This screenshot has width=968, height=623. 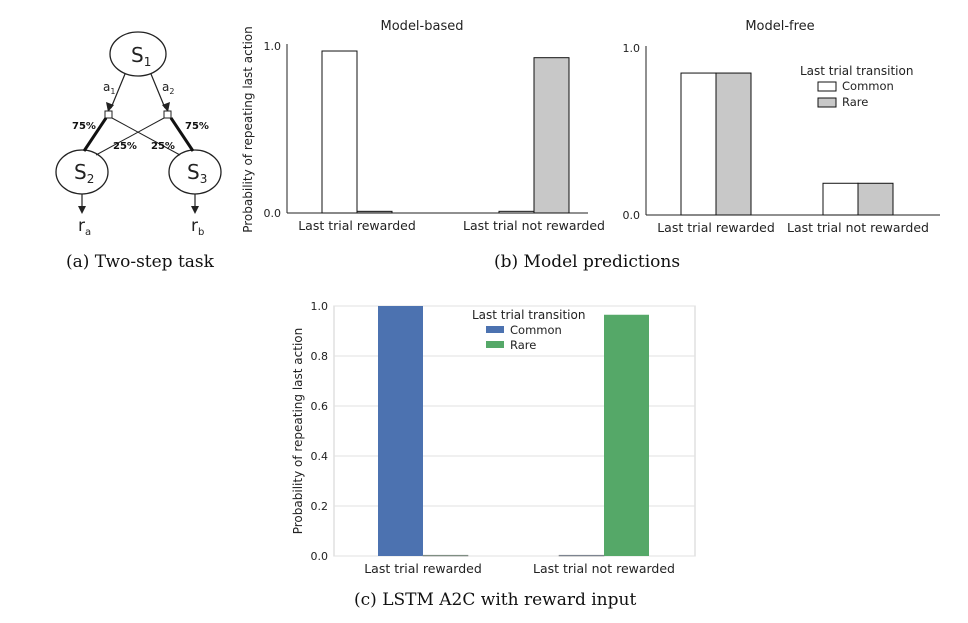 What do you see at coordinates (84, 227) in the screenshot?
I see `reward-ra-label: ra` at bounding box center [84, 227].